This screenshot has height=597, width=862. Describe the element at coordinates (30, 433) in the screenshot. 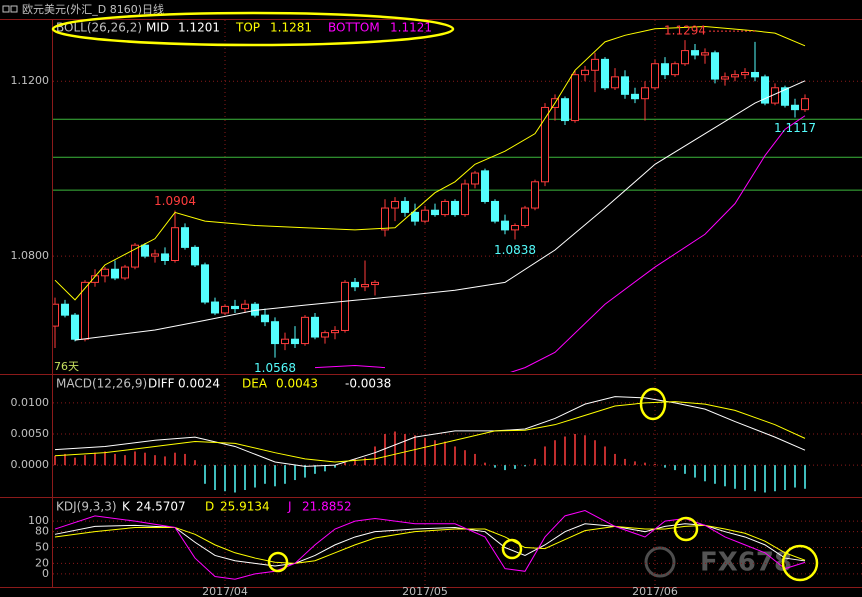

I see `y-tick-label: 0.0050` at that location.